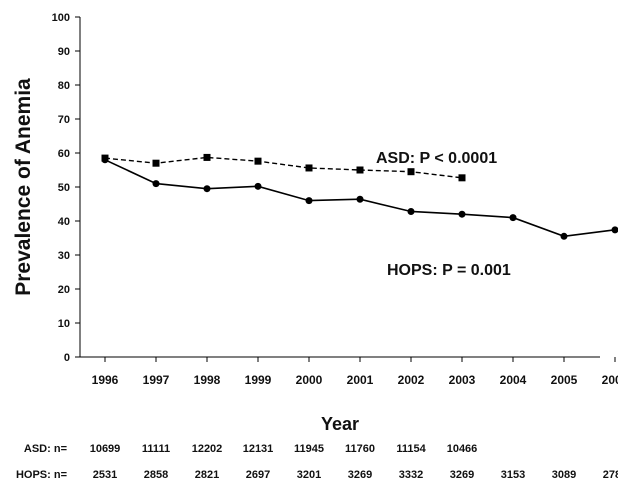 The width and height of the screenshot is (618, 484). I want to click on hops-significance-annotation: HOPS: P = 0.001, so click(449, 270).